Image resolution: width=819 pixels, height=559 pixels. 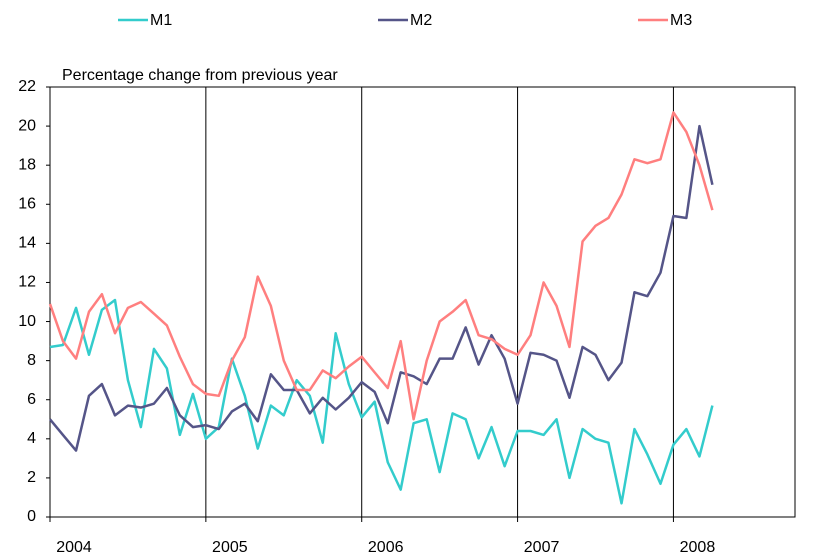 What do you see at coordinates (27, 203) in the screenshot?
I see `y-tick-label: 16` at bounding box center [27, 203].